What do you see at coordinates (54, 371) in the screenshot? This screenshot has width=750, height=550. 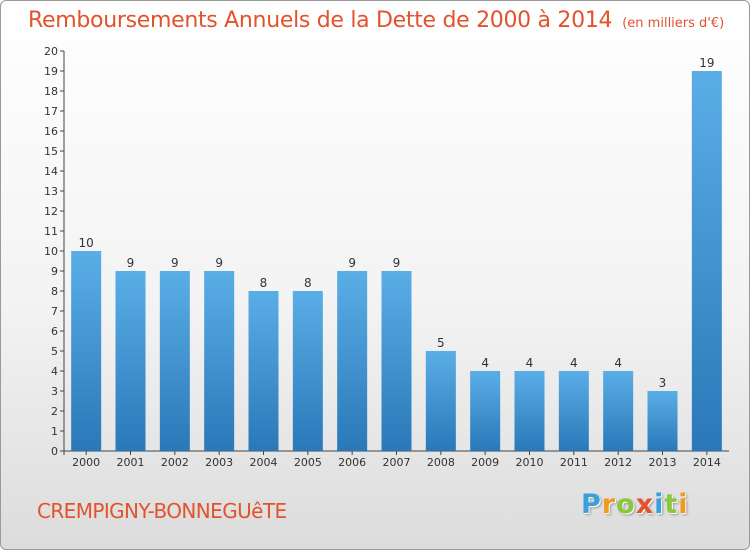 I see `y-tick-label: 4` at bounding box center [54, 371].